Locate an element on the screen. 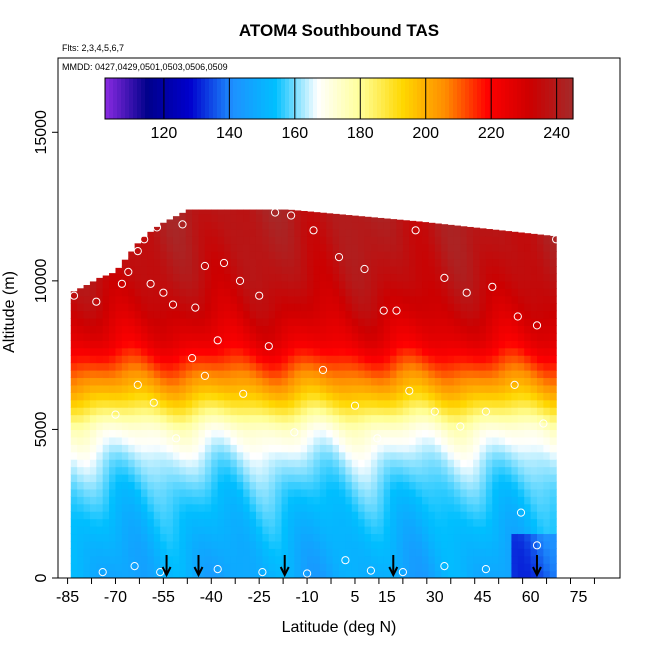  x-tick-label: -85 is located at coordinates (67, 597).